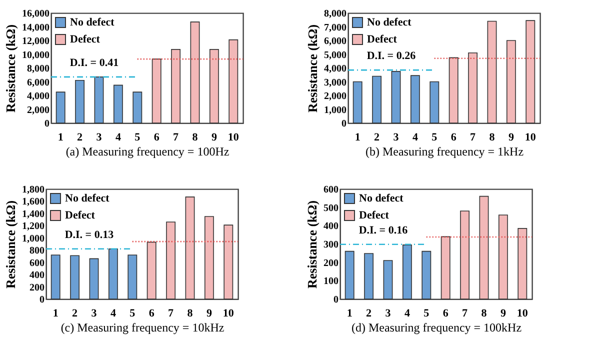  Describe the element at coordinates (33, 202) in the screenshot. I see `y-tick-label: 1,600` at that location.